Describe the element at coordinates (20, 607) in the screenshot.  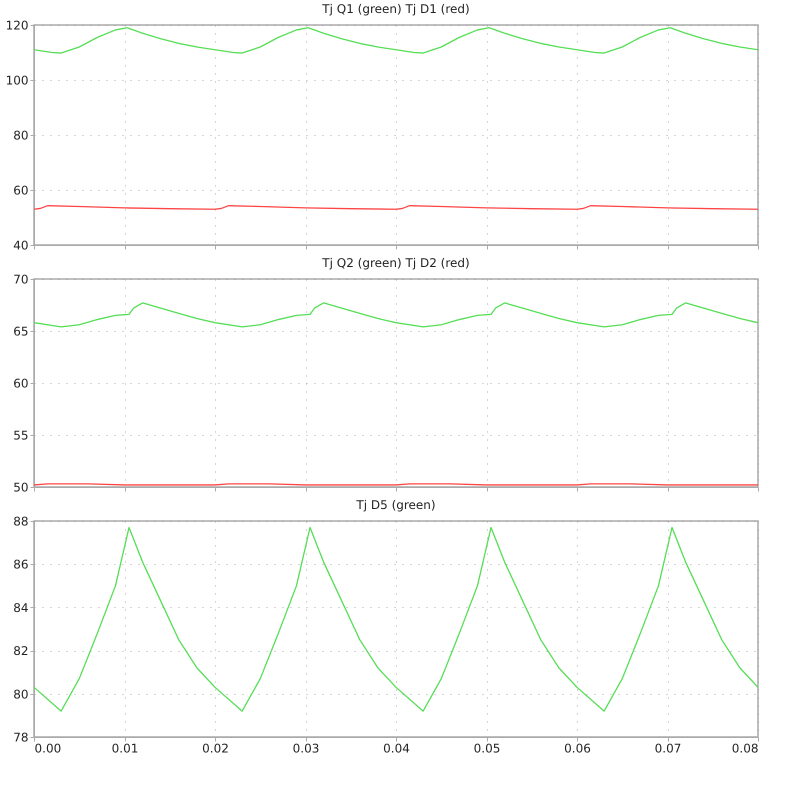
I see `y-tick-label: 84` at that location.